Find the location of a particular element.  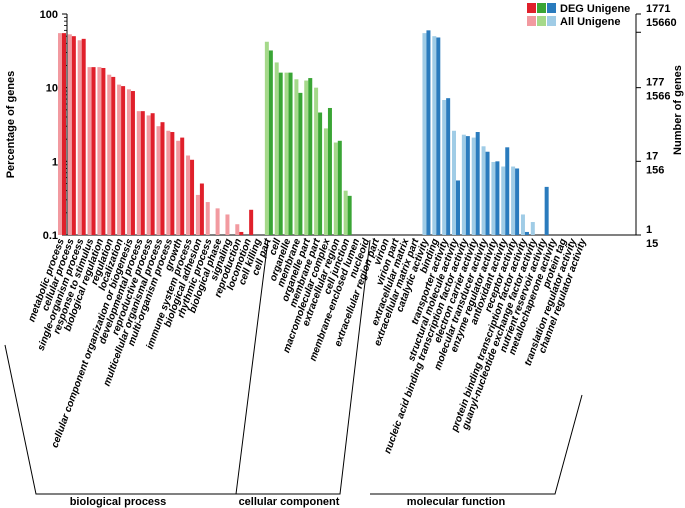

y-axis-title-right: Number of genes is located at coordinates (678, 110).